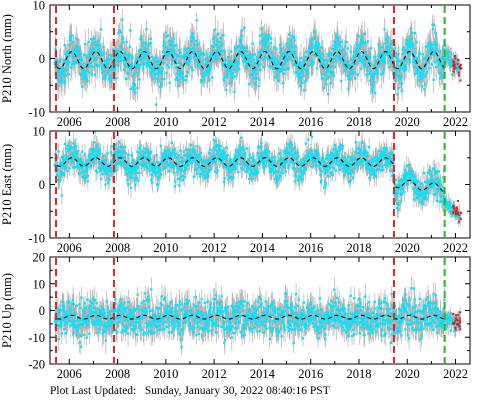  What do you see at coordinates (358, 374) in the screenshot?
I see `x-tick-label: 2018` at bounding box center [358, 374].